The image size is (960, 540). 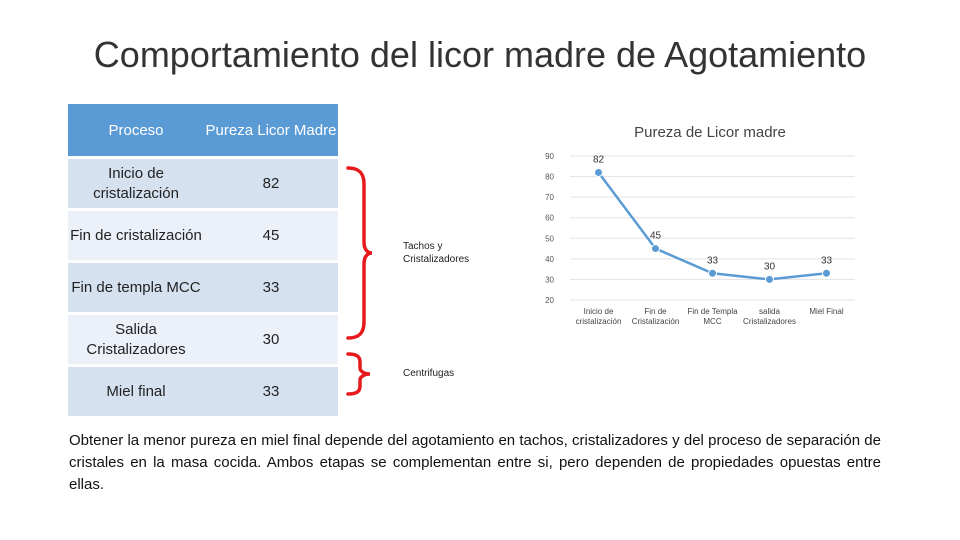 I want to click on x-tick-label: Fin de Templa MCC, so click(x=712, y=316).